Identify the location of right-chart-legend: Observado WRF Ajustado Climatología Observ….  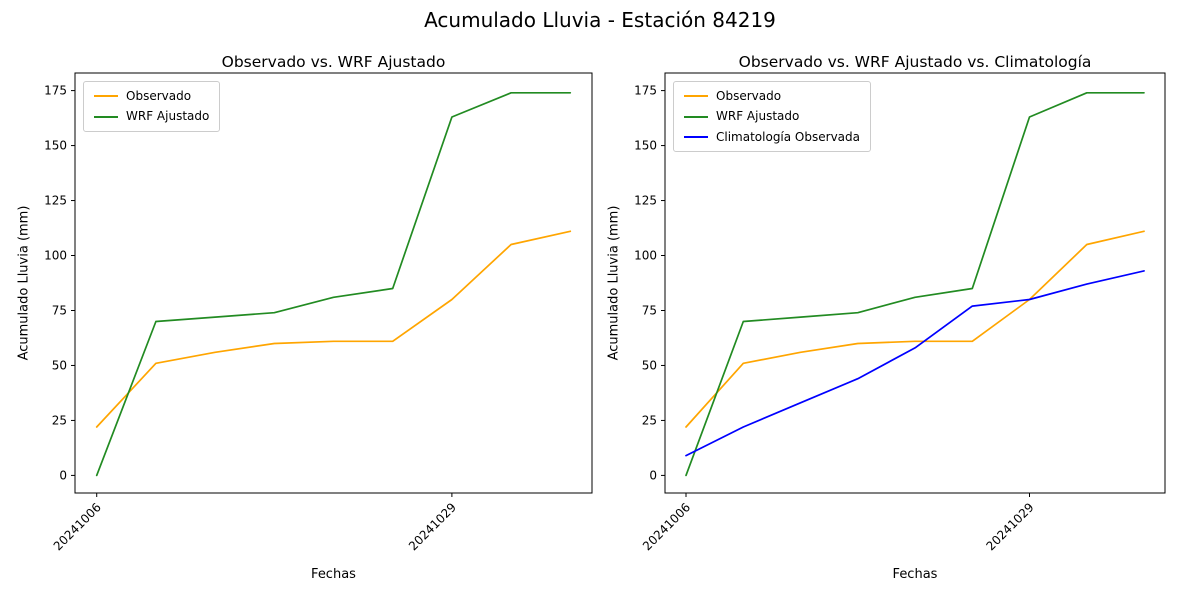
(772, 117).